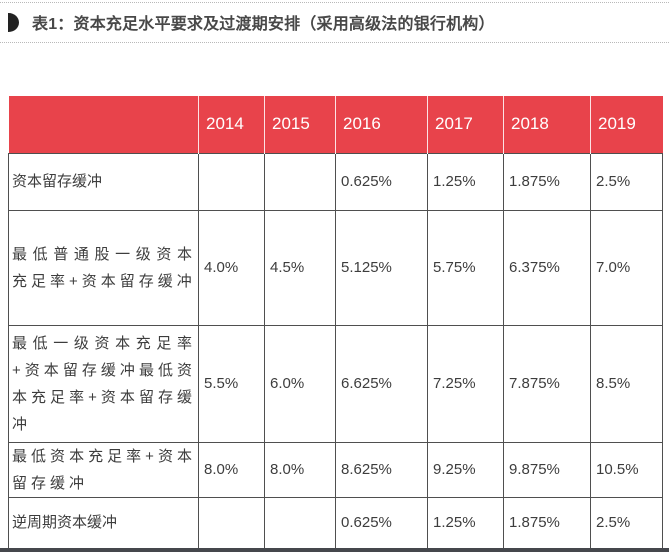  I want to click on header-row: 2014 2015 2016 2017 2018 2019, so click(335, 124).